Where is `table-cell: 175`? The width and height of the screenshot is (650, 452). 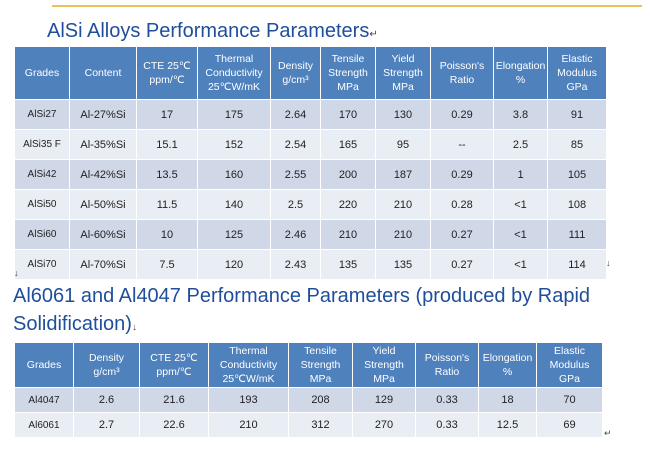 table-cell: 175 is located at coordinates (234, 114).